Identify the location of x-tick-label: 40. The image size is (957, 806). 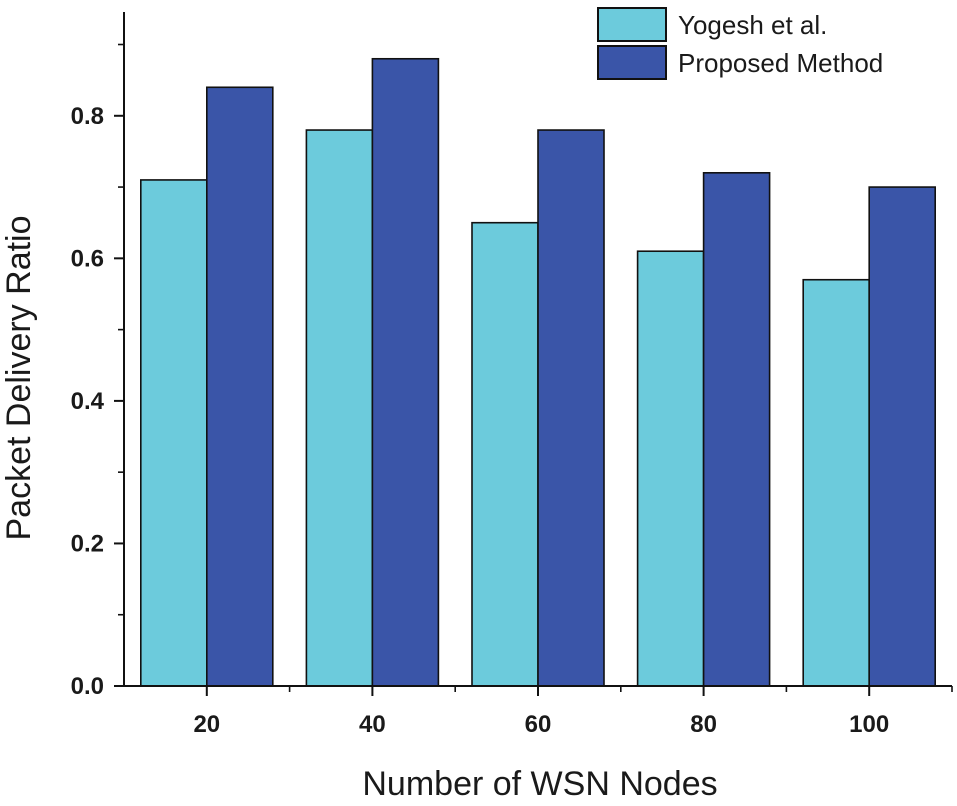
(372, 724).